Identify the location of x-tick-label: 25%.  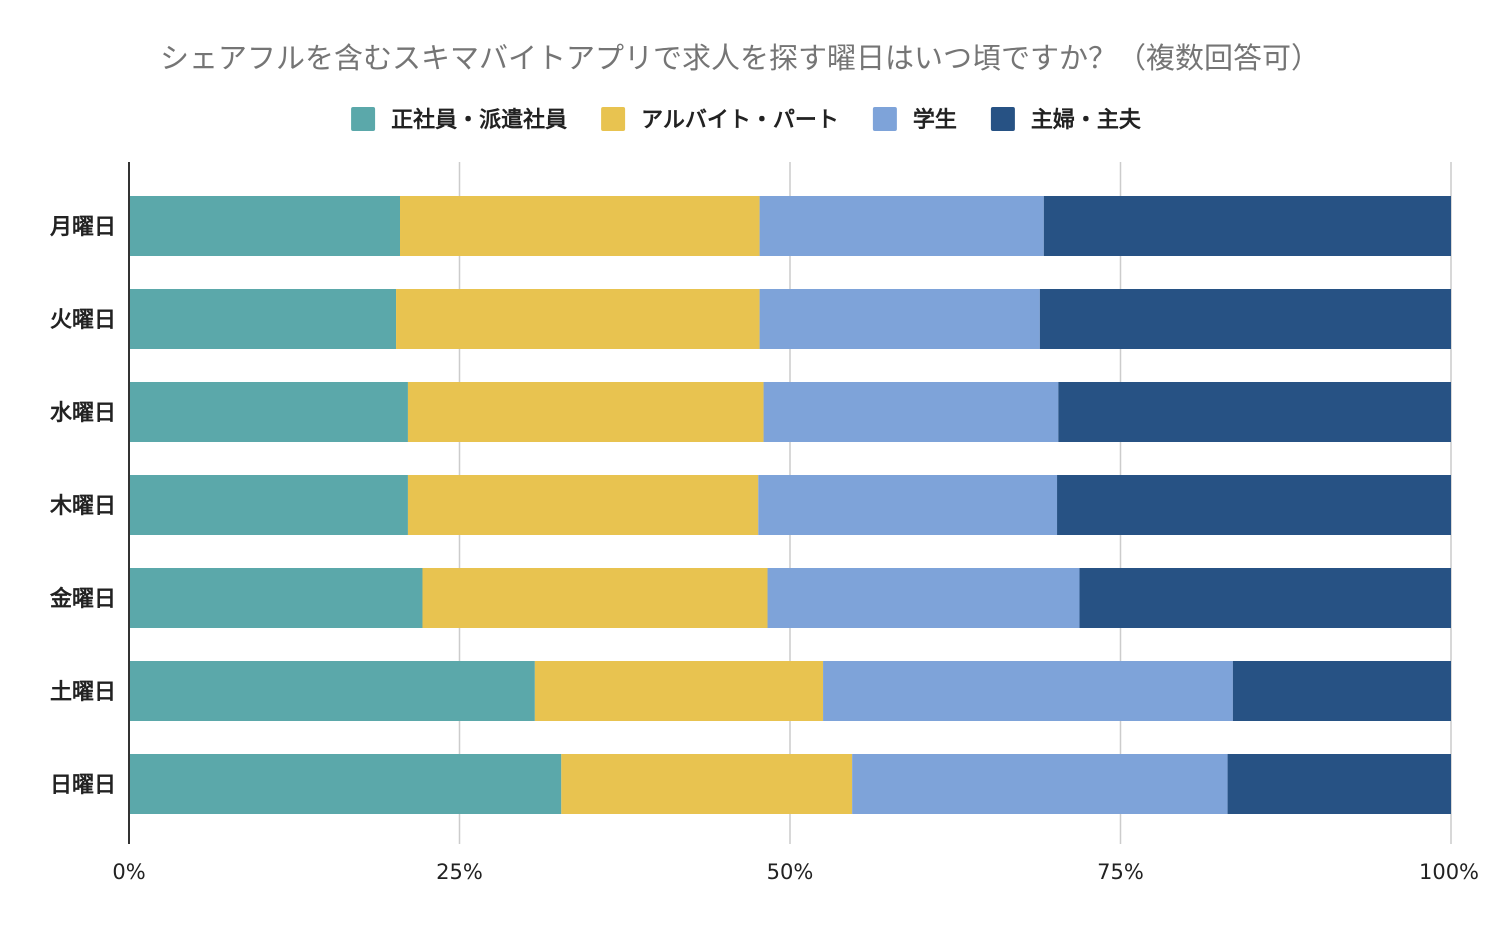
(459, 872).